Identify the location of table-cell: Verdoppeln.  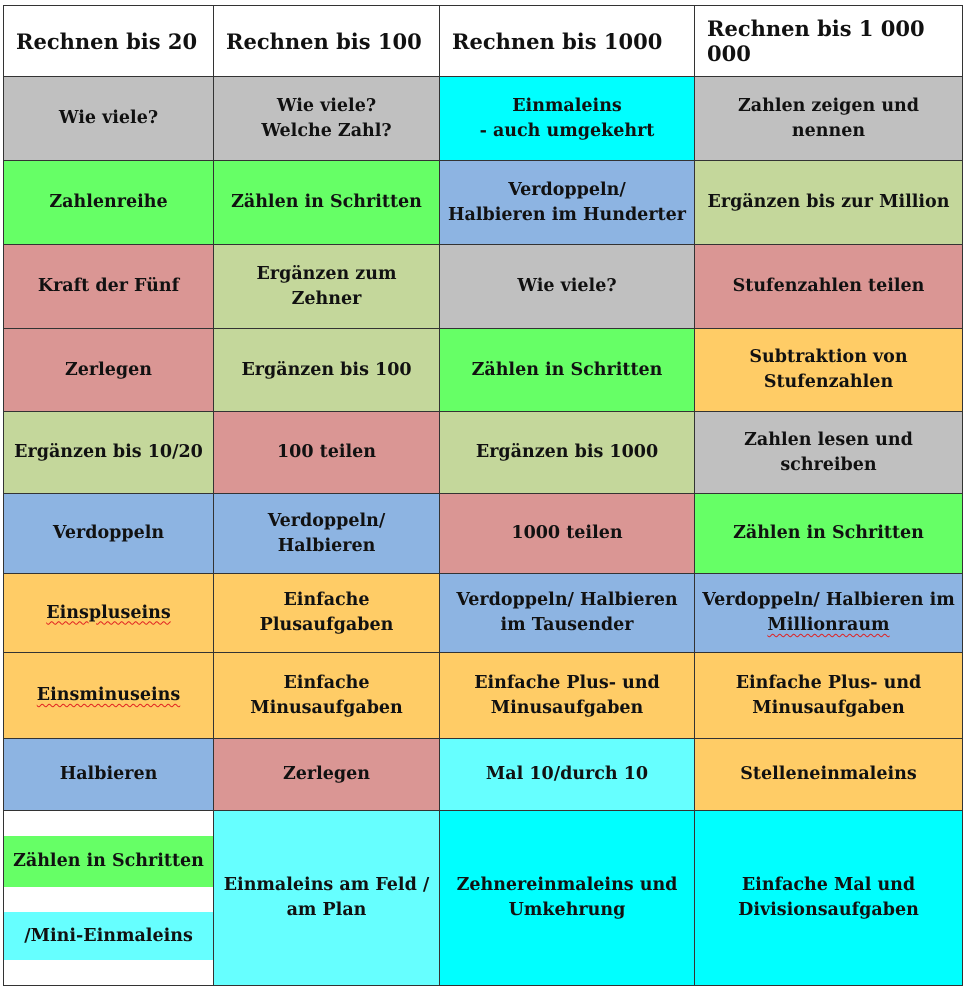
(108, 533).